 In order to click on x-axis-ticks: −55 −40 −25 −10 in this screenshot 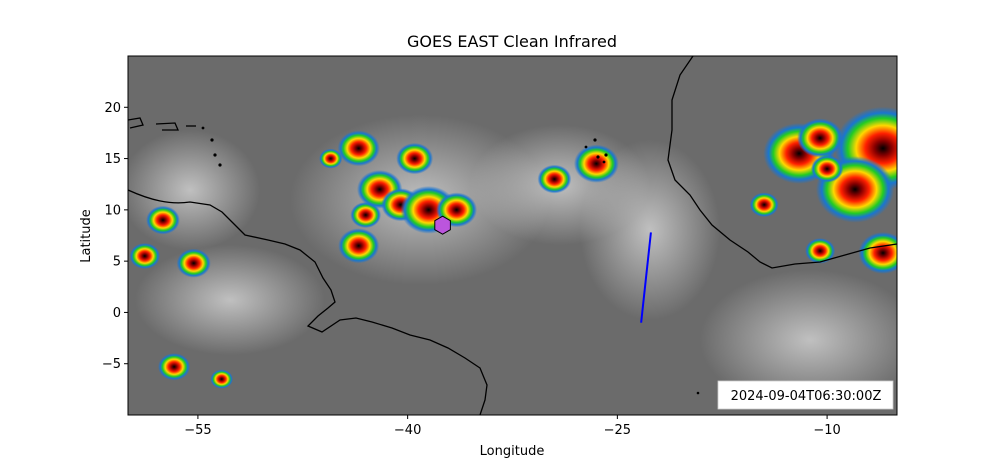, I will do `click(512, 426)`.